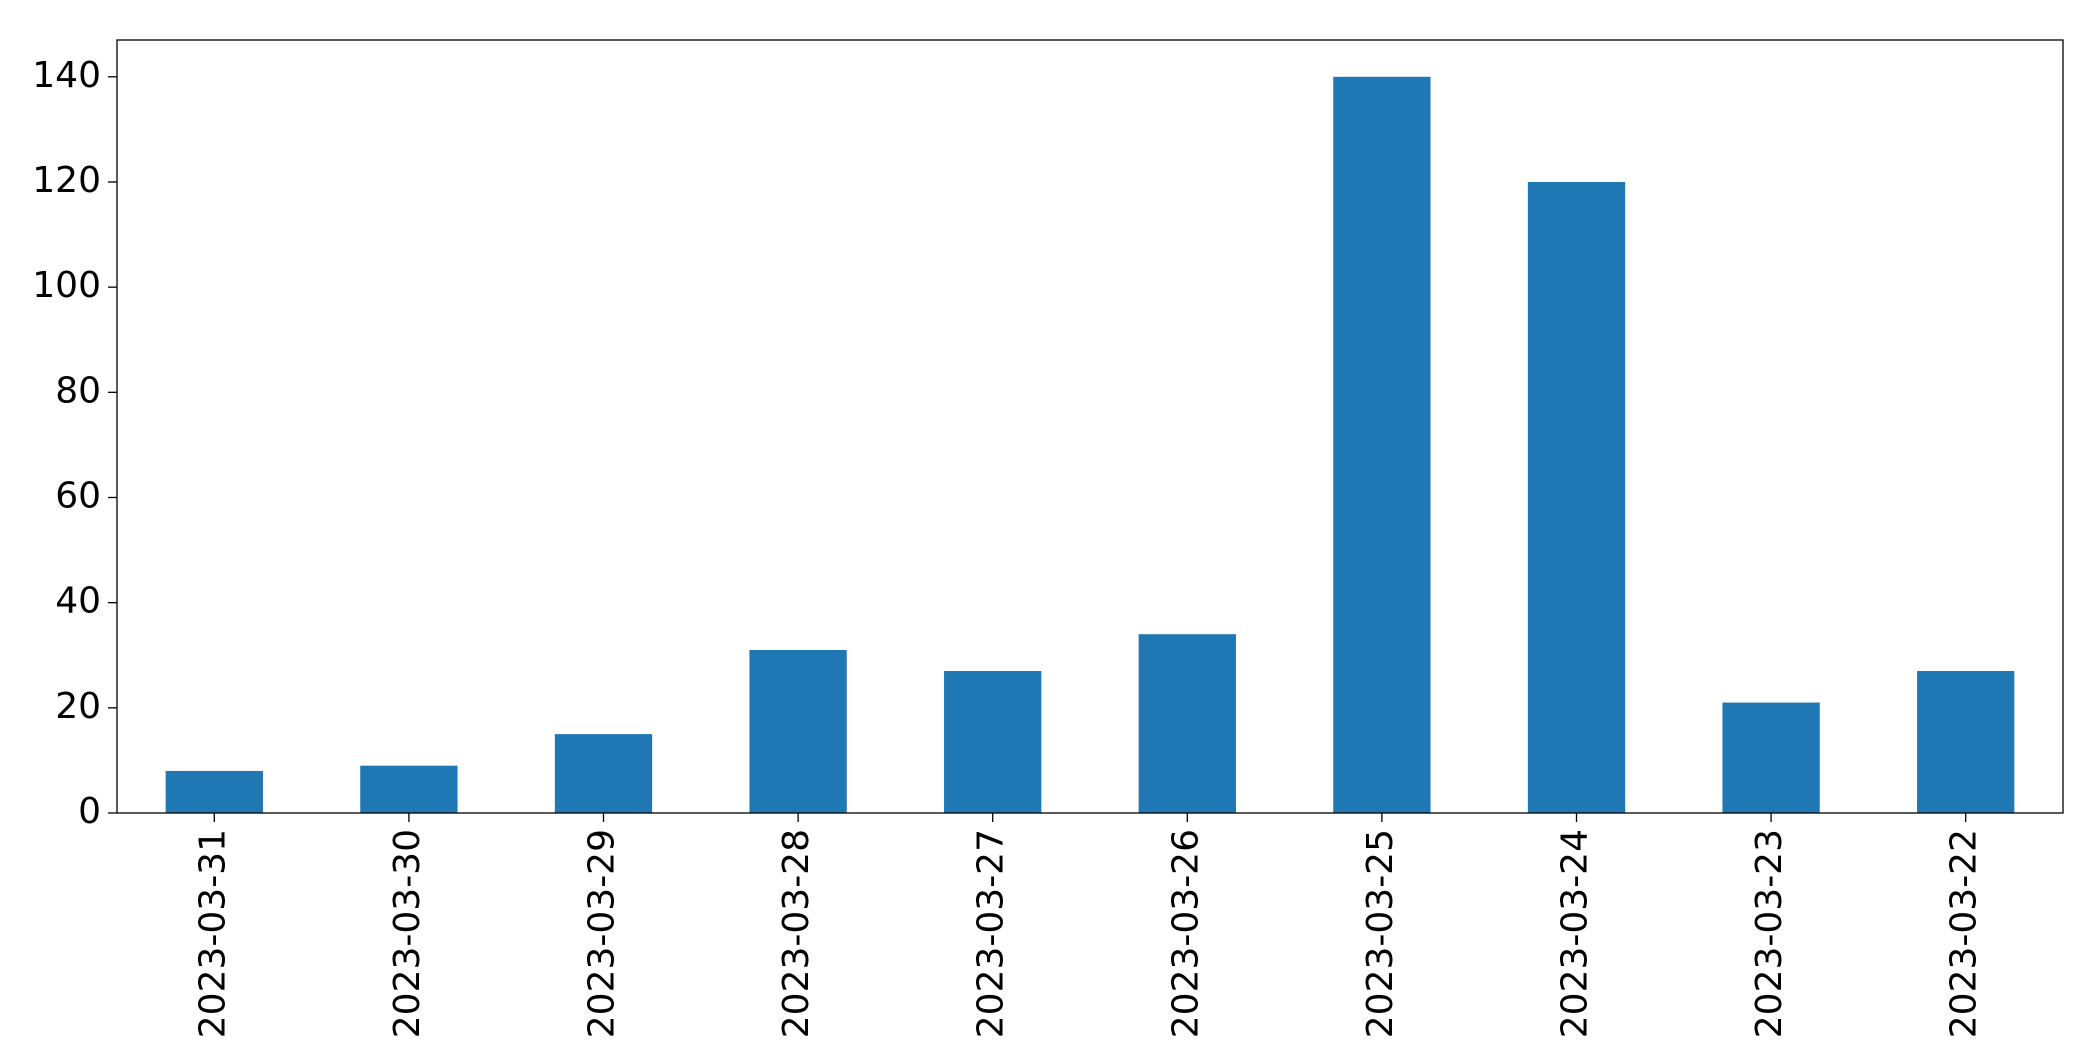 This screenshot has width=2093, height=1061. I want to click on x-tick-label: 2023-03-24, so click(1575, 933).